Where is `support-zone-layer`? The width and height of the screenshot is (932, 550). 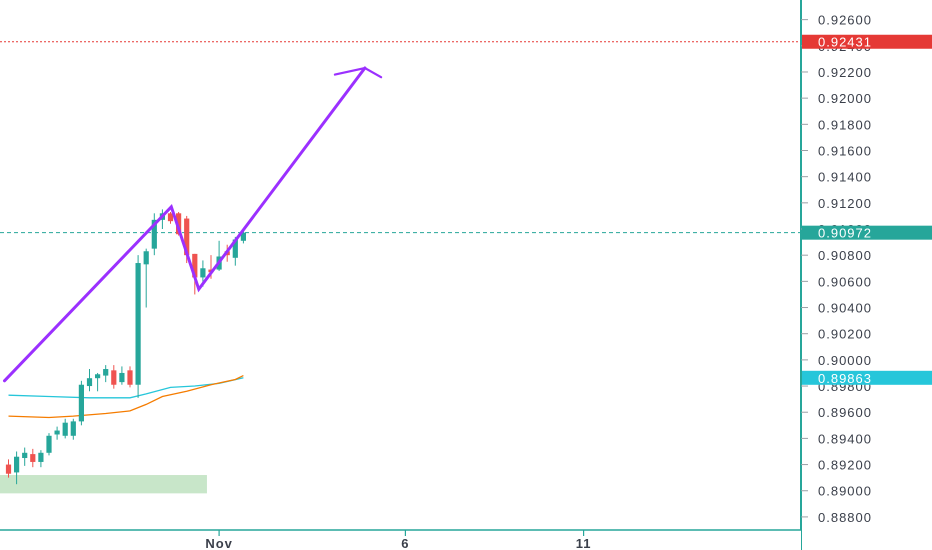
support-zone-layer is located at coordinates (103, 484).